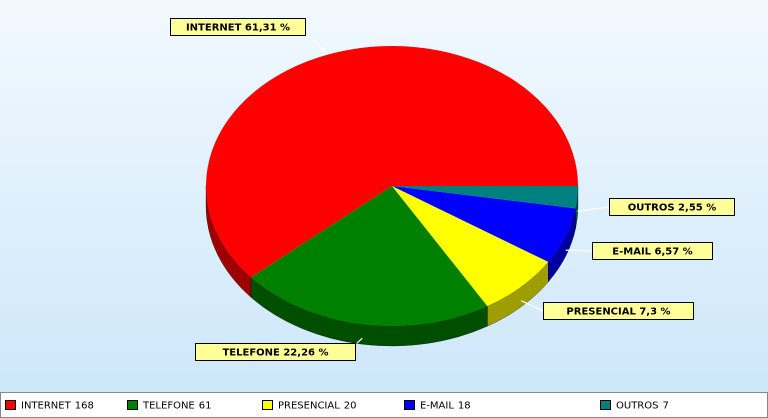 The height and width of the screenshot is (418, 768). I want to click on legend-value: 7, so click(665, 406).